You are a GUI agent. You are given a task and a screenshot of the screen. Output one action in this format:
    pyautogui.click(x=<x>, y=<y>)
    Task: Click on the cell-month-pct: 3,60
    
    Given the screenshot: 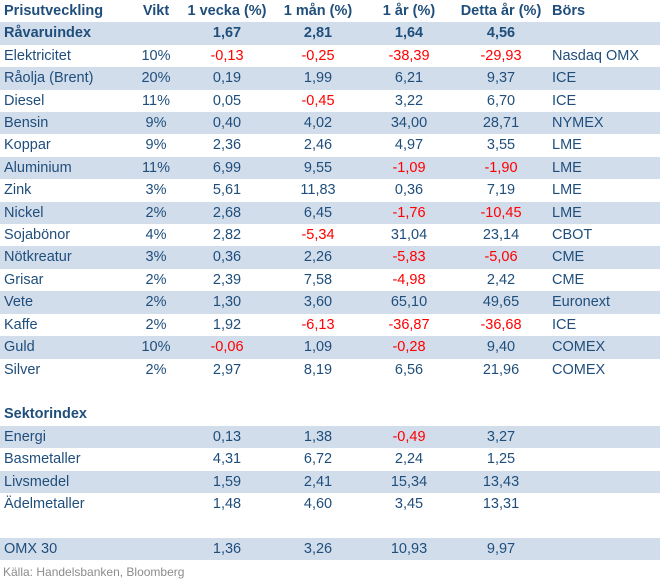 What is the action you would take?
    pyautogui.click(x=318, y=302)
    